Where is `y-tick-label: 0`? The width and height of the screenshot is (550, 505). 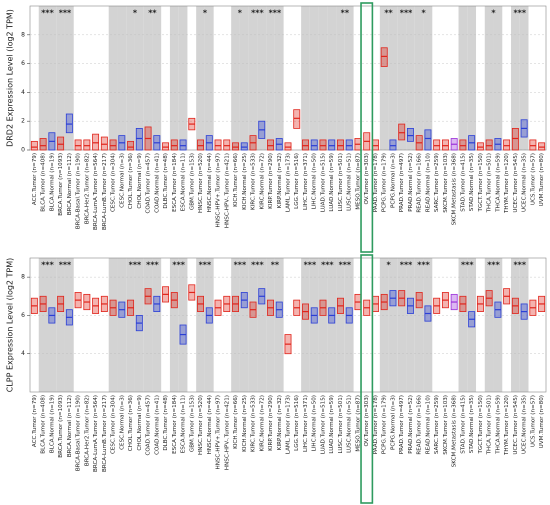
y-tick-label: 0 is located at coordinates (23, 150).